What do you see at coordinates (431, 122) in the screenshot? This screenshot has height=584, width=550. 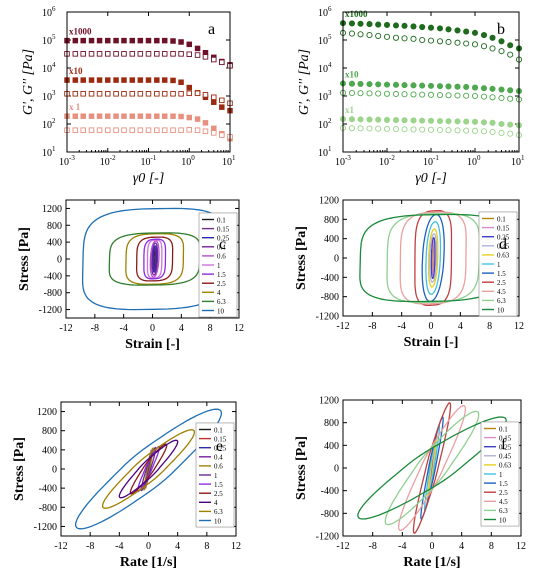 I see `series-x1-gprime` at bounding box center [431, 122].